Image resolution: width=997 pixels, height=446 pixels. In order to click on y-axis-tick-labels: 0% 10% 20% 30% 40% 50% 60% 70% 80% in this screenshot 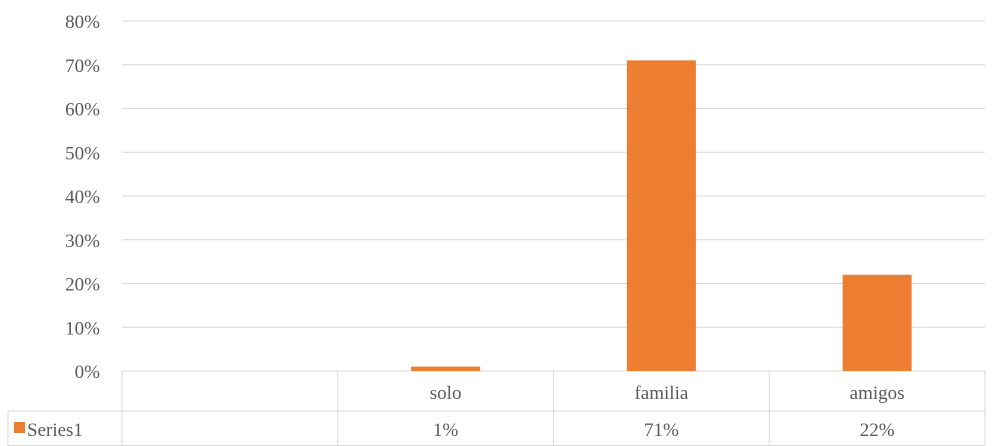, I will do `click(82, 197)`.